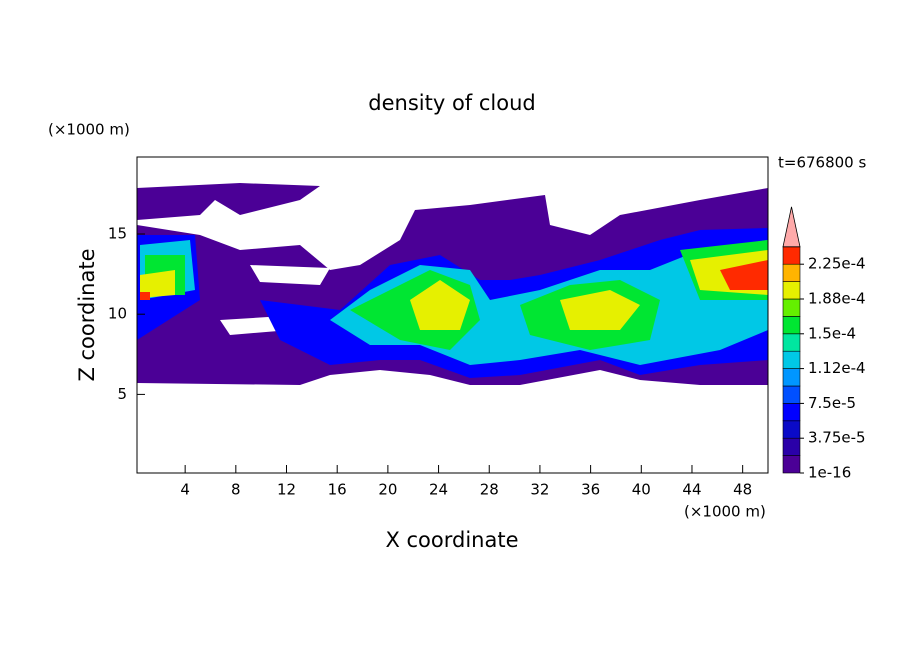 The width and height of the screenshot is (904, 654). What do you see at coordinates (438, 490) in the screenshot?
I see `x-tick-label: 24` at bounding box center [438, 490].